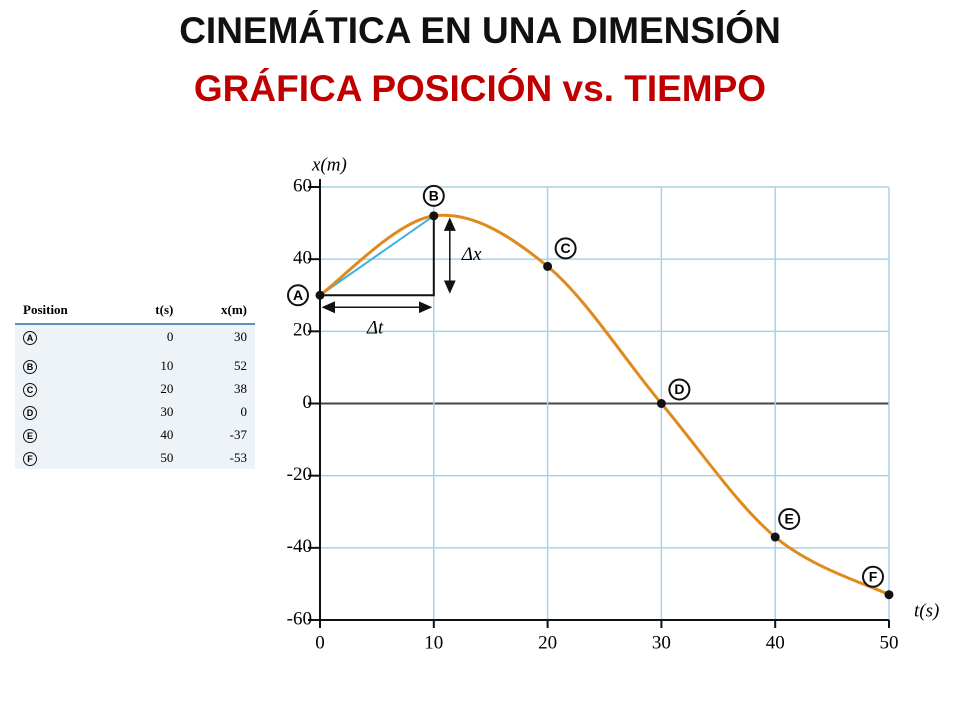 Image resolution: width=960 pixels, height=720 pixels. I want to click on point-label: E, so click(789, 519).